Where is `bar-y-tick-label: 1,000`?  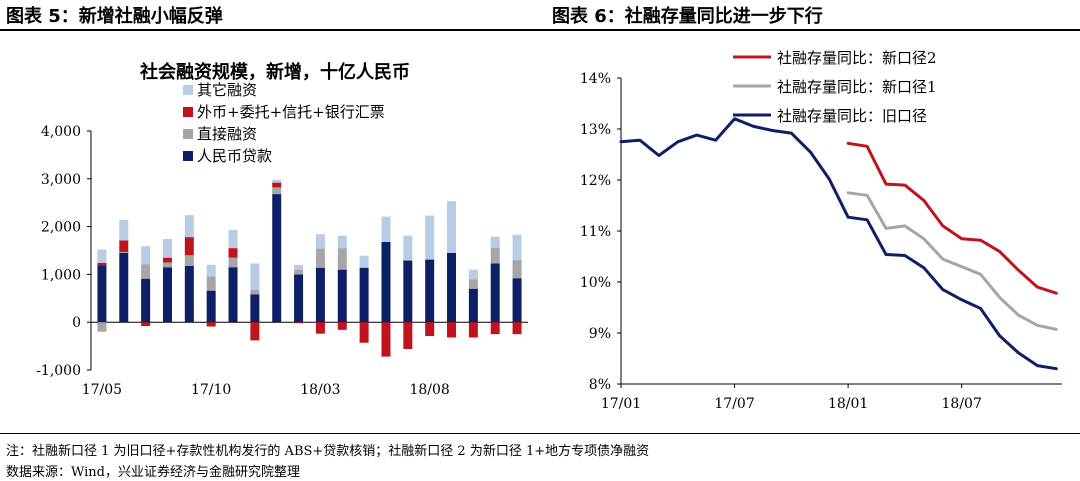
bar-y-tick-label: 1,000 is located at coordinates (61, 275).